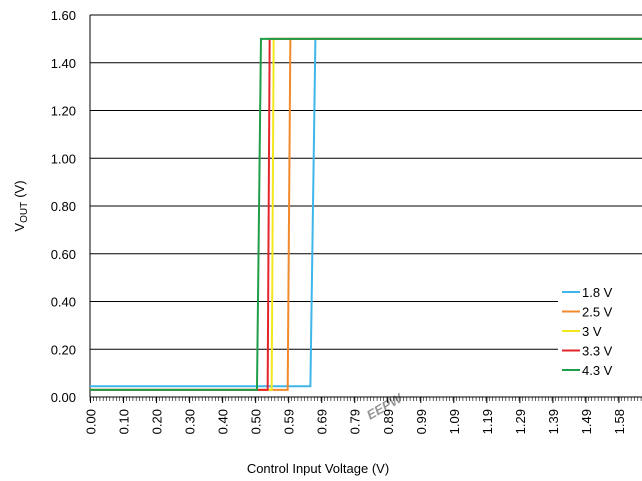 Image resolution: width=642 pixels, height=481 pixels. What do you see at coordinates (63, 63) in the screenshot?
I see `y-tick-label: 1.40` at bounding box center [63, 63].